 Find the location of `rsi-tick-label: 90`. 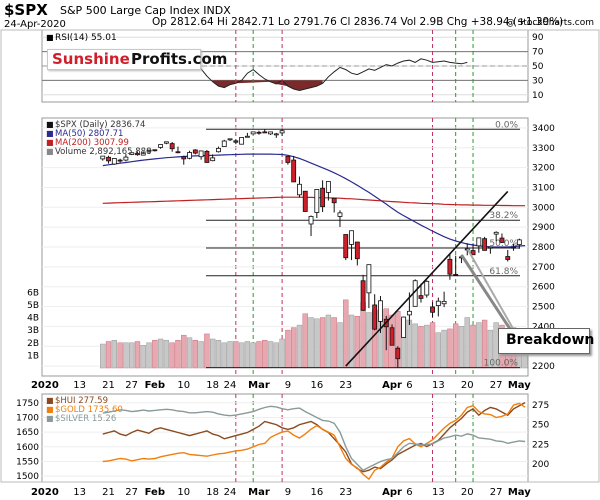

rsi-tick-label: 90 is located at coordinates (538, 38).